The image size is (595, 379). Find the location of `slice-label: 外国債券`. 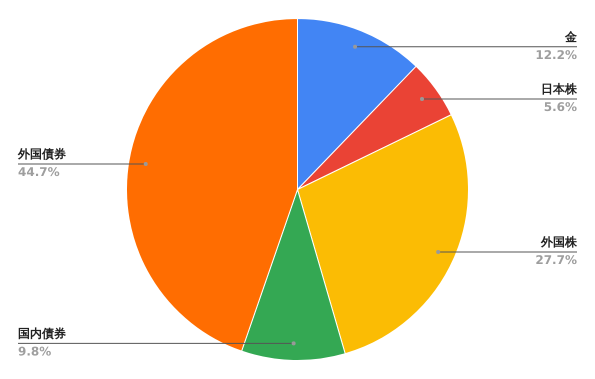

slice-label: 外国債券 is located at coordinates (42, 154).